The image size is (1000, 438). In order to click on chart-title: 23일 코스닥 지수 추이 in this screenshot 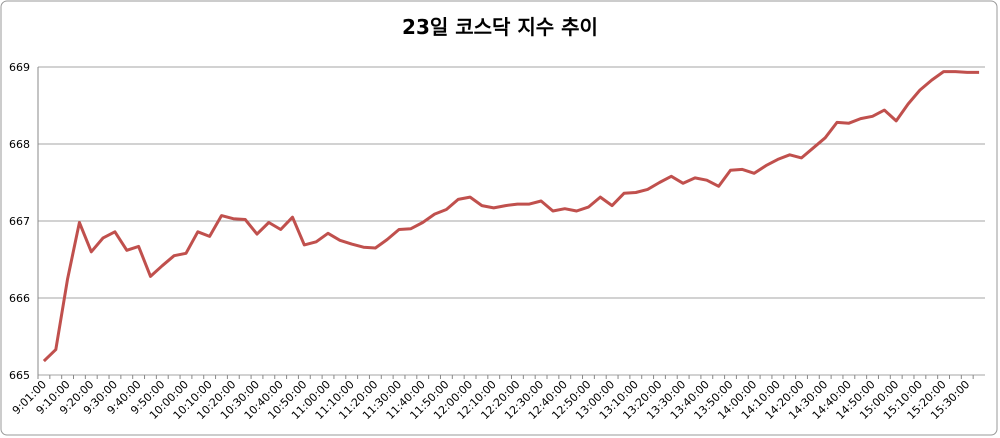, I will do `click(500, 27)`.